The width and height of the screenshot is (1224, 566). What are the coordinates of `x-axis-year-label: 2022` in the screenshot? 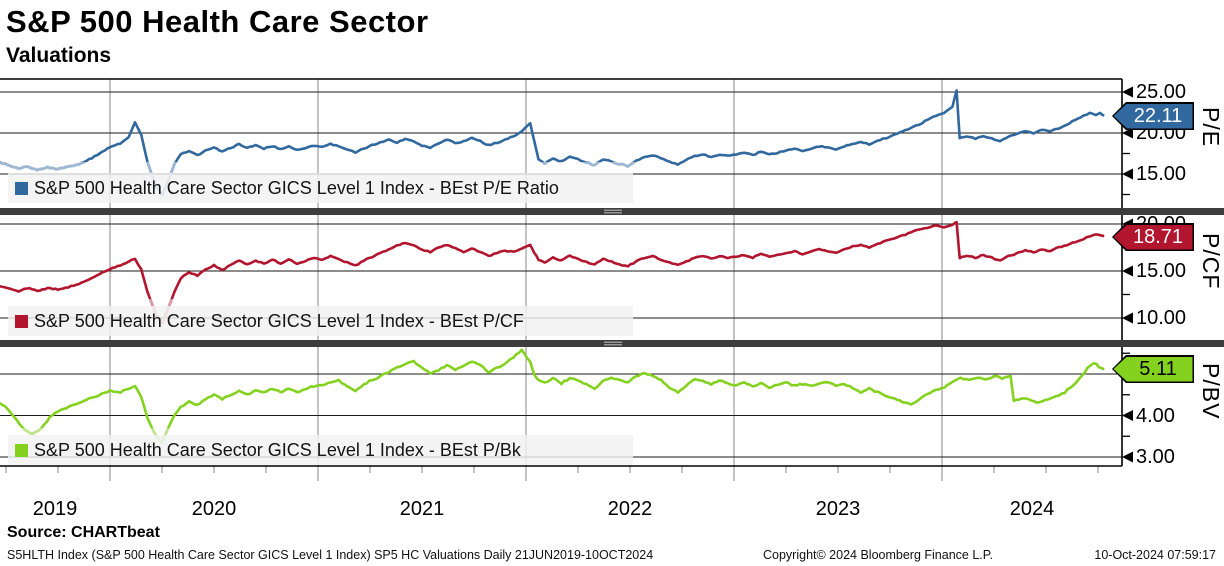 It's located at (630, 509).